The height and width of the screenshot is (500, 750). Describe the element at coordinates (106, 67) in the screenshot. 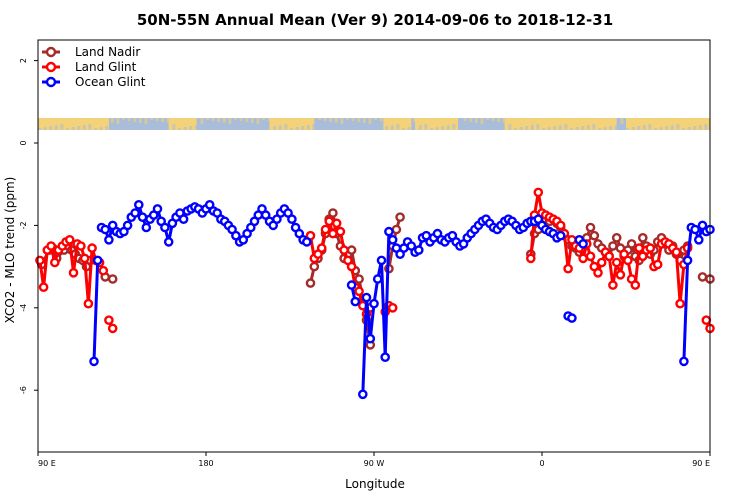

I see `legend-label: Land Glint` at that location.